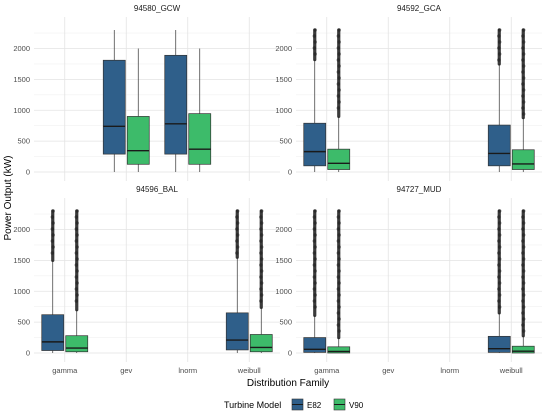 The width and height of the screenshot is (550, 418). What do you see at coordinates (77, 281) in the screenshot?
I see `box-gamma-V90` at bounding box center [77, 281].